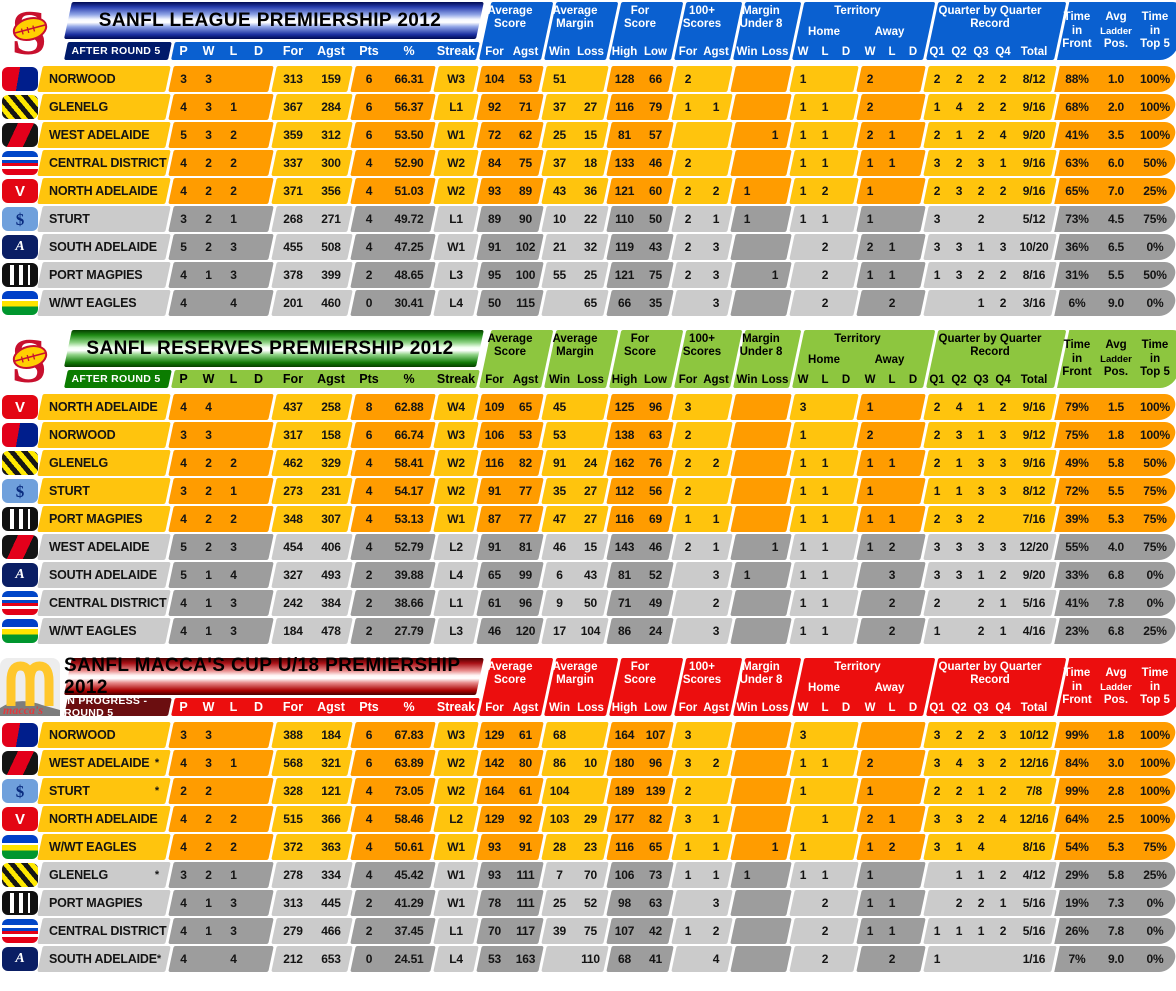 This screenshot has width=1176, height=991. What do you see at coordinates (456, 575) in the screenshot?
I see `cell-streak: L4` at bounding box center [456, 575].